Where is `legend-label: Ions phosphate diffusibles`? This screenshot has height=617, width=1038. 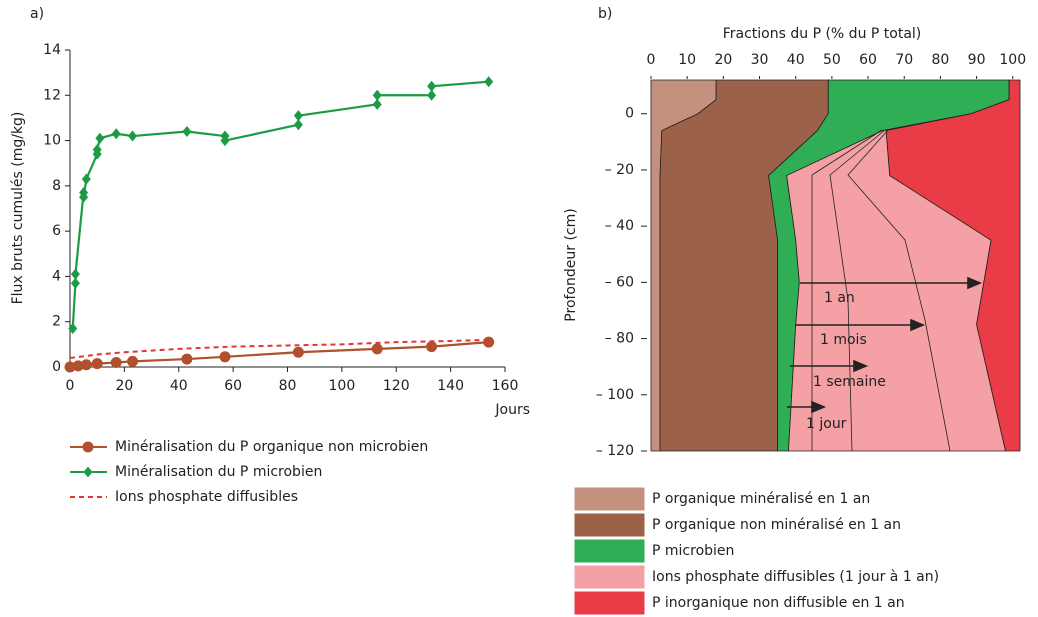
legend-label: Ions phosphate diffusibles is located at coordinates (206, 497).